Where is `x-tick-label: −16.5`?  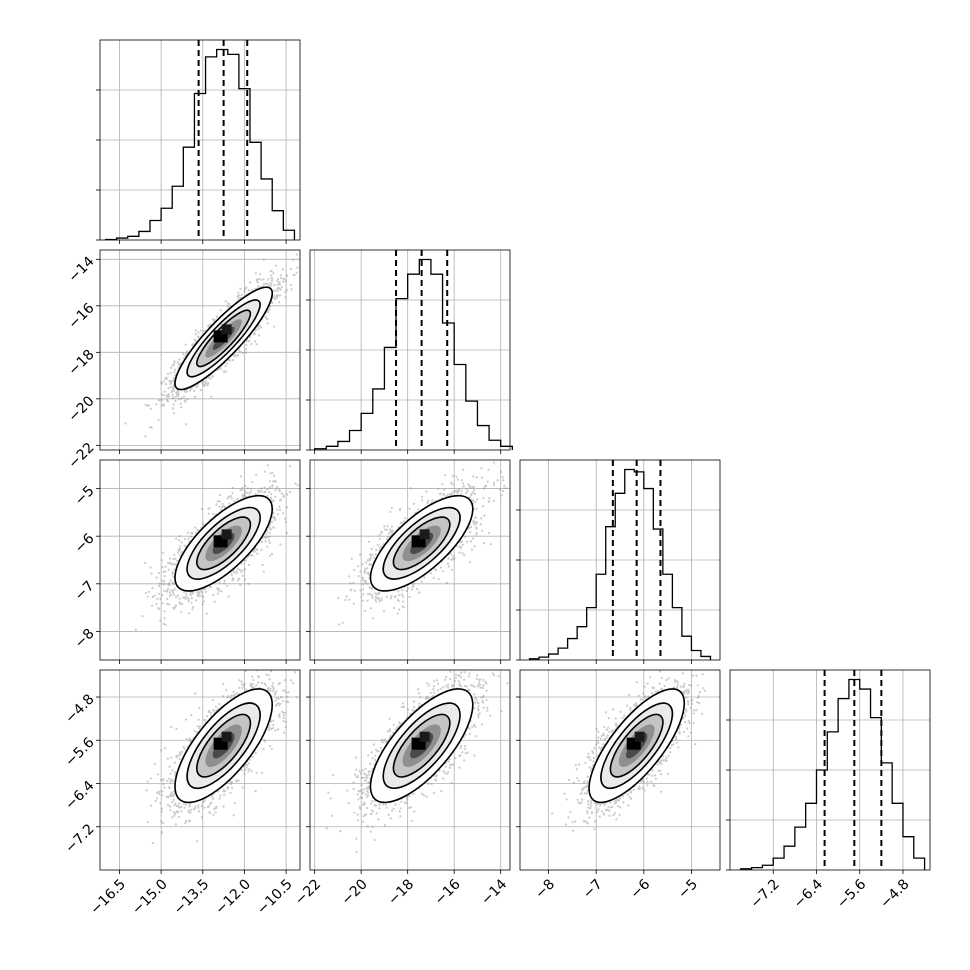
x-tick-label: −16.5 is located at coordinates (108, 897).